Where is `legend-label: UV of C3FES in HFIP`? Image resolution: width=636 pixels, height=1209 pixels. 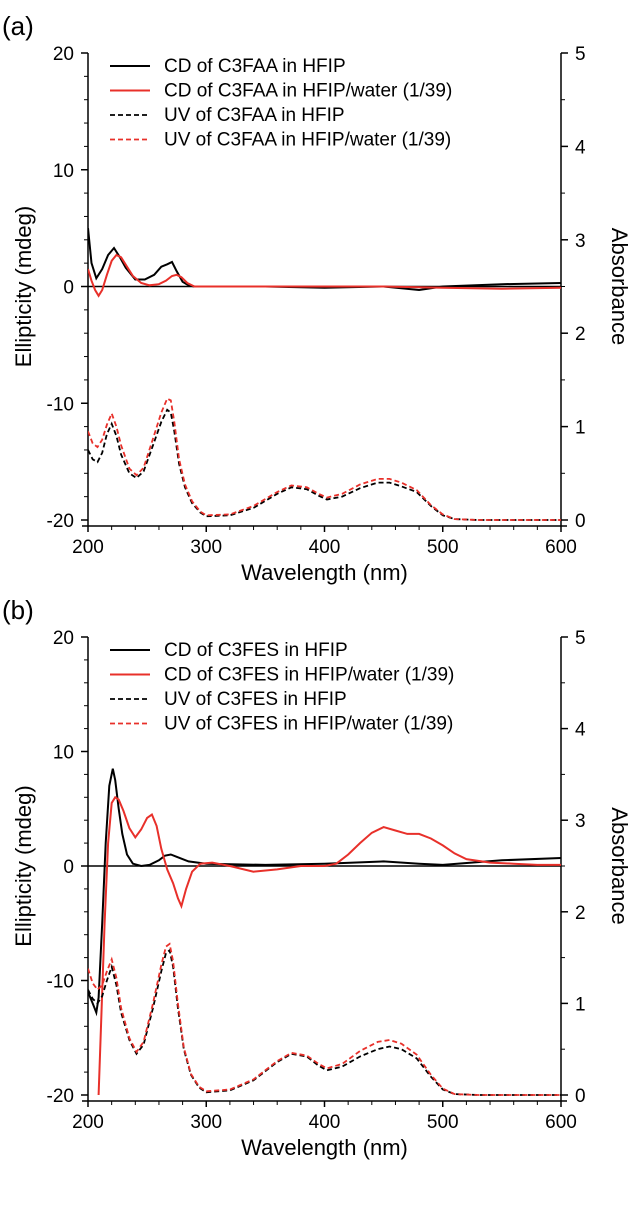
legend-label: UV of C3FES in HFIP is located at coordinates (255, 699).